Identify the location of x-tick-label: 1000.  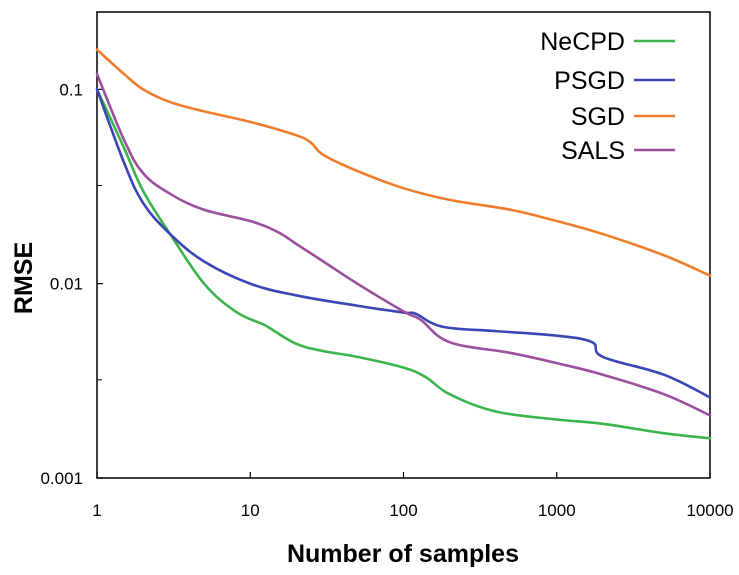
(557, 510).